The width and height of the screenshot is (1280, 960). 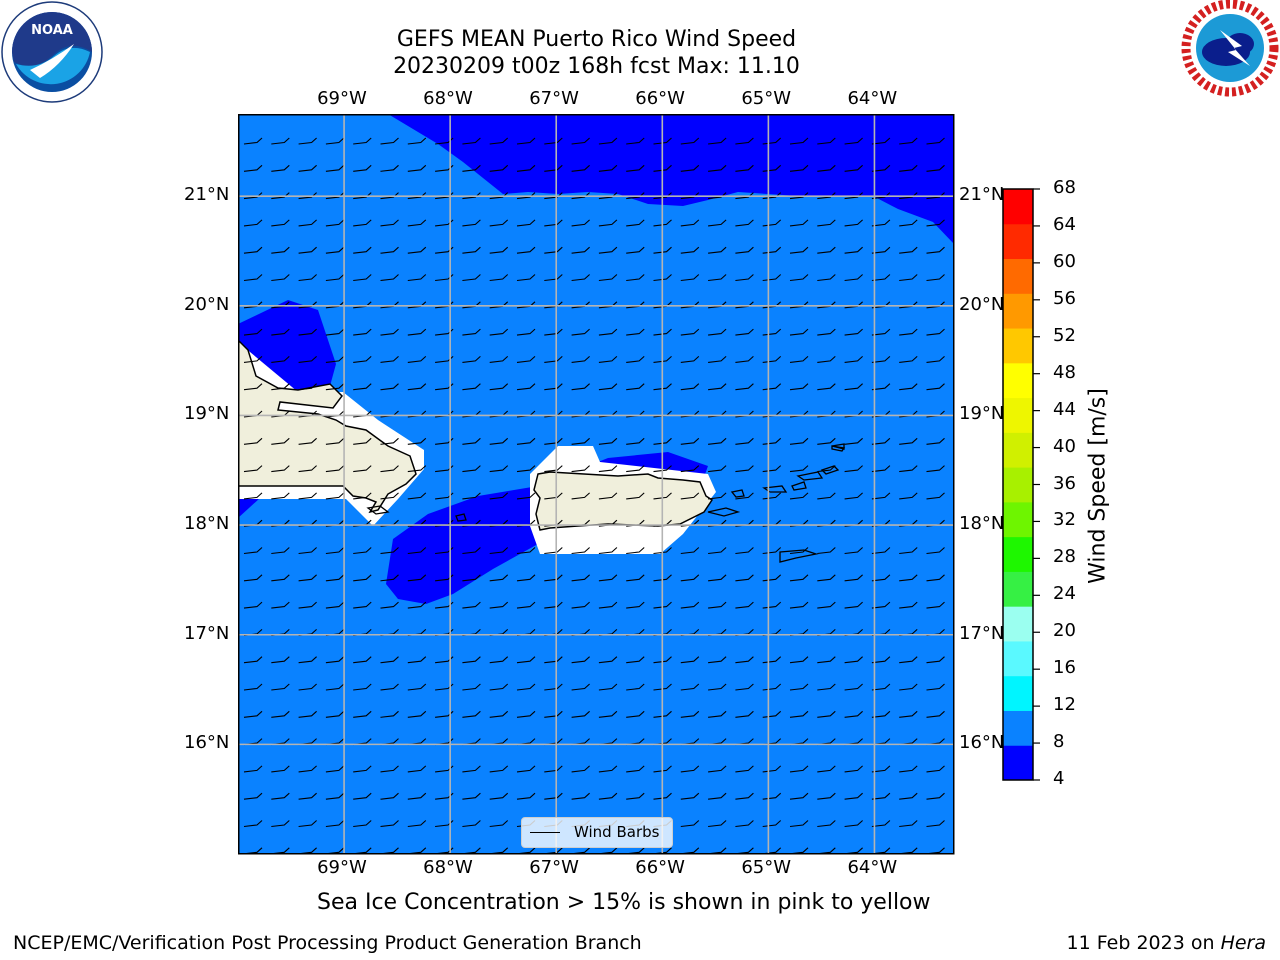 I want to click on colorbar-tick-label: 24, so click(x=1064, y=594).